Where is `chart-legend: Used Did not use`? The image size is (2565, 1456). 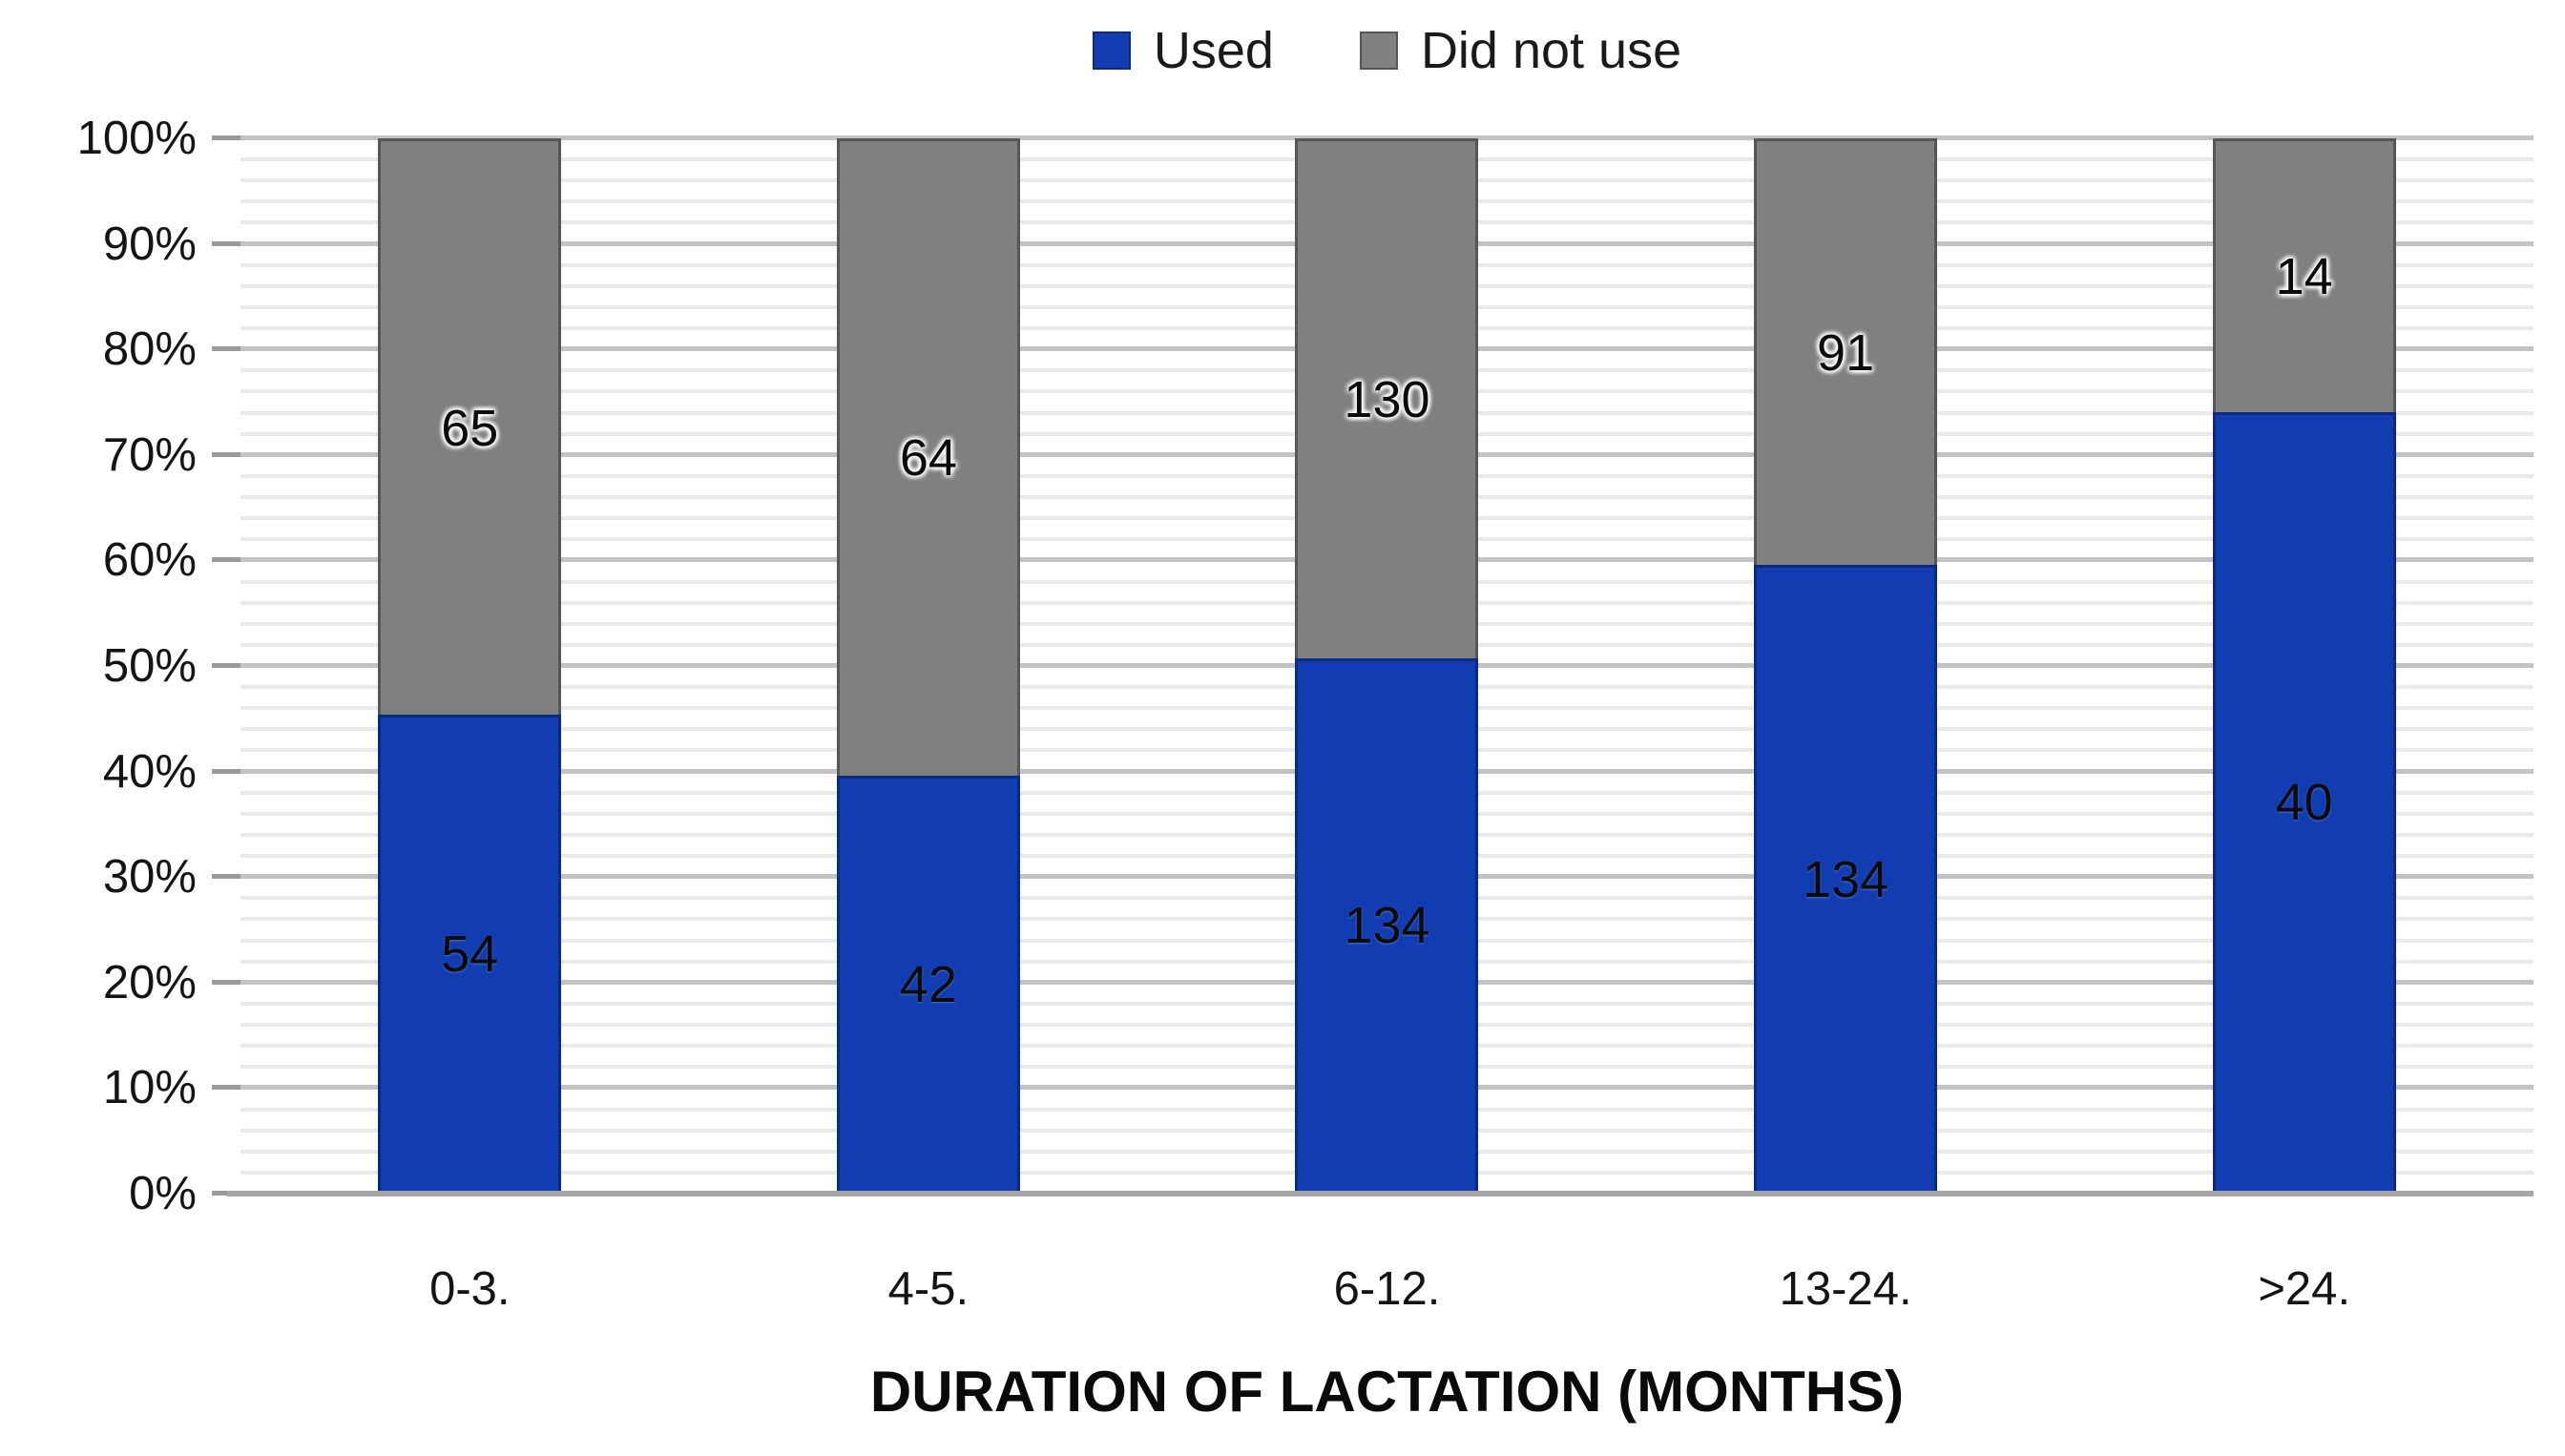
chart-legend: Used Did not use is located at coordinates (1387, 51).